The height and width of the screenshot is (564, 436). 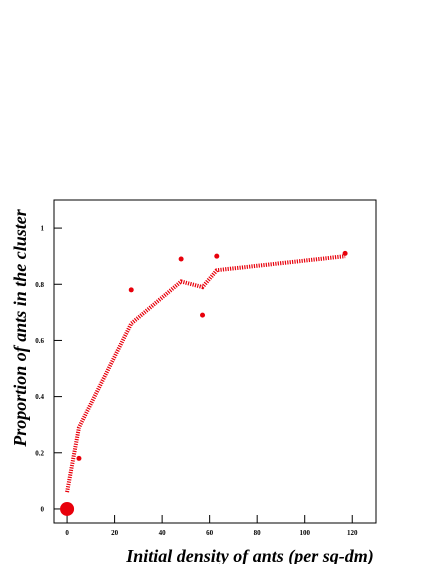 What do you see at coordinates (304, 533) in the screenshot?
I see `x-tick-label: 100` at bounding box center [304, 533].